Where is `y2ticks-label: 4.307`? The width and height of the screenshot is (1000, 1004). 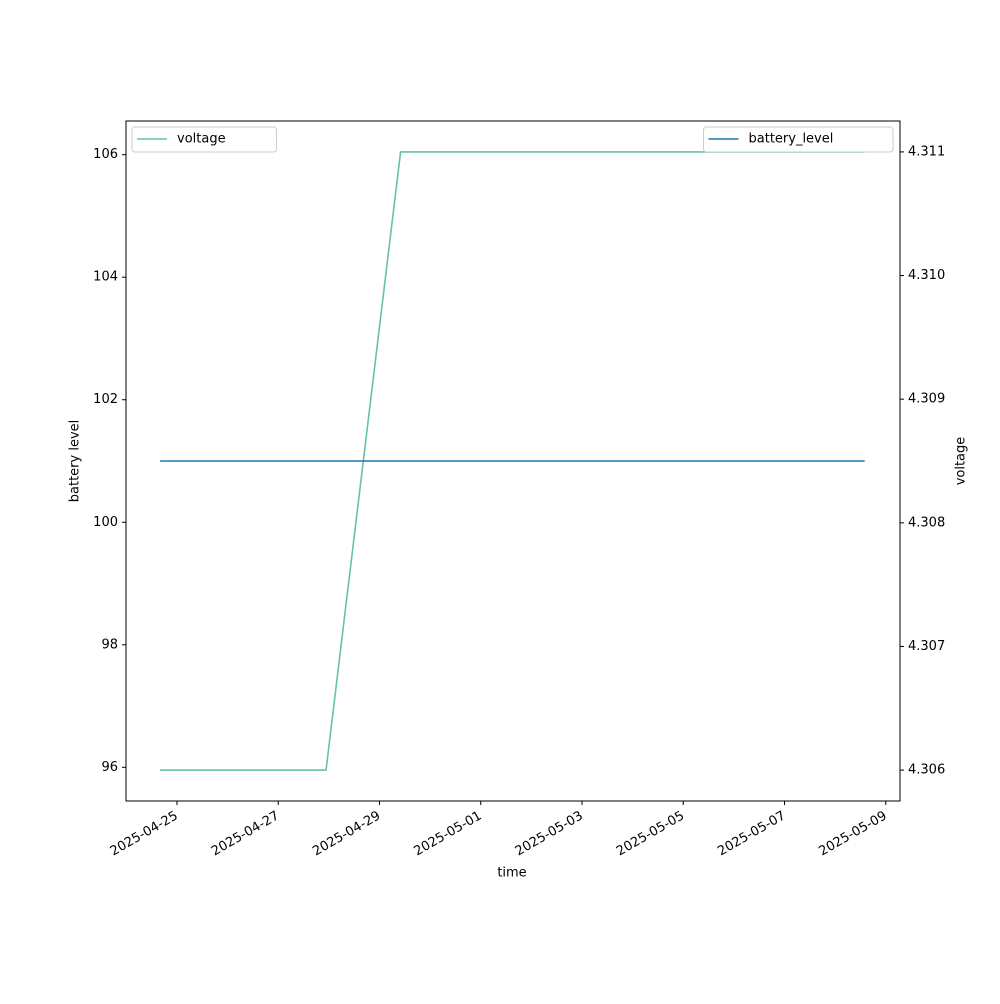
y2ticks-label: 4.307 is located at coordinates (926, 646).